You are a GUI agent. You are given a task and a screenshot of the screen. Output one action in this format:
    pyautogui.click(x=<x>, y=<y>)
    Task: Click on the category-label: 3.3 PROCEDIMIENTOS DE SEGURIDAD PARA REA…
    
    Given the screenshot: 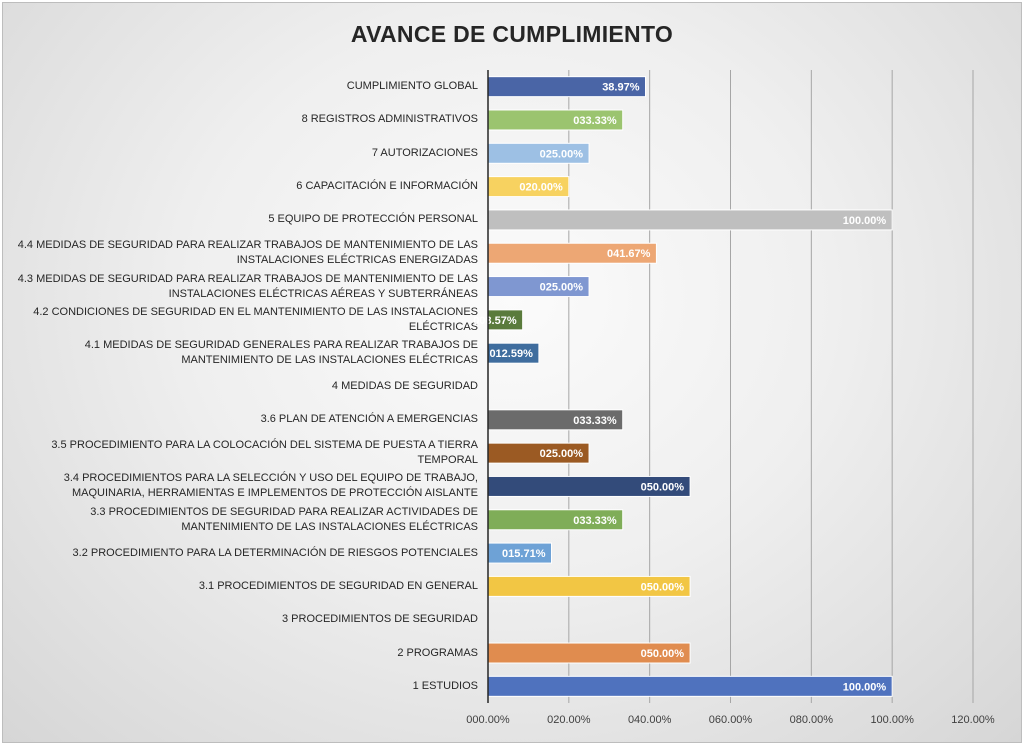 What is the action you would take?
    pyautogui.click(x=284, y=519)
    